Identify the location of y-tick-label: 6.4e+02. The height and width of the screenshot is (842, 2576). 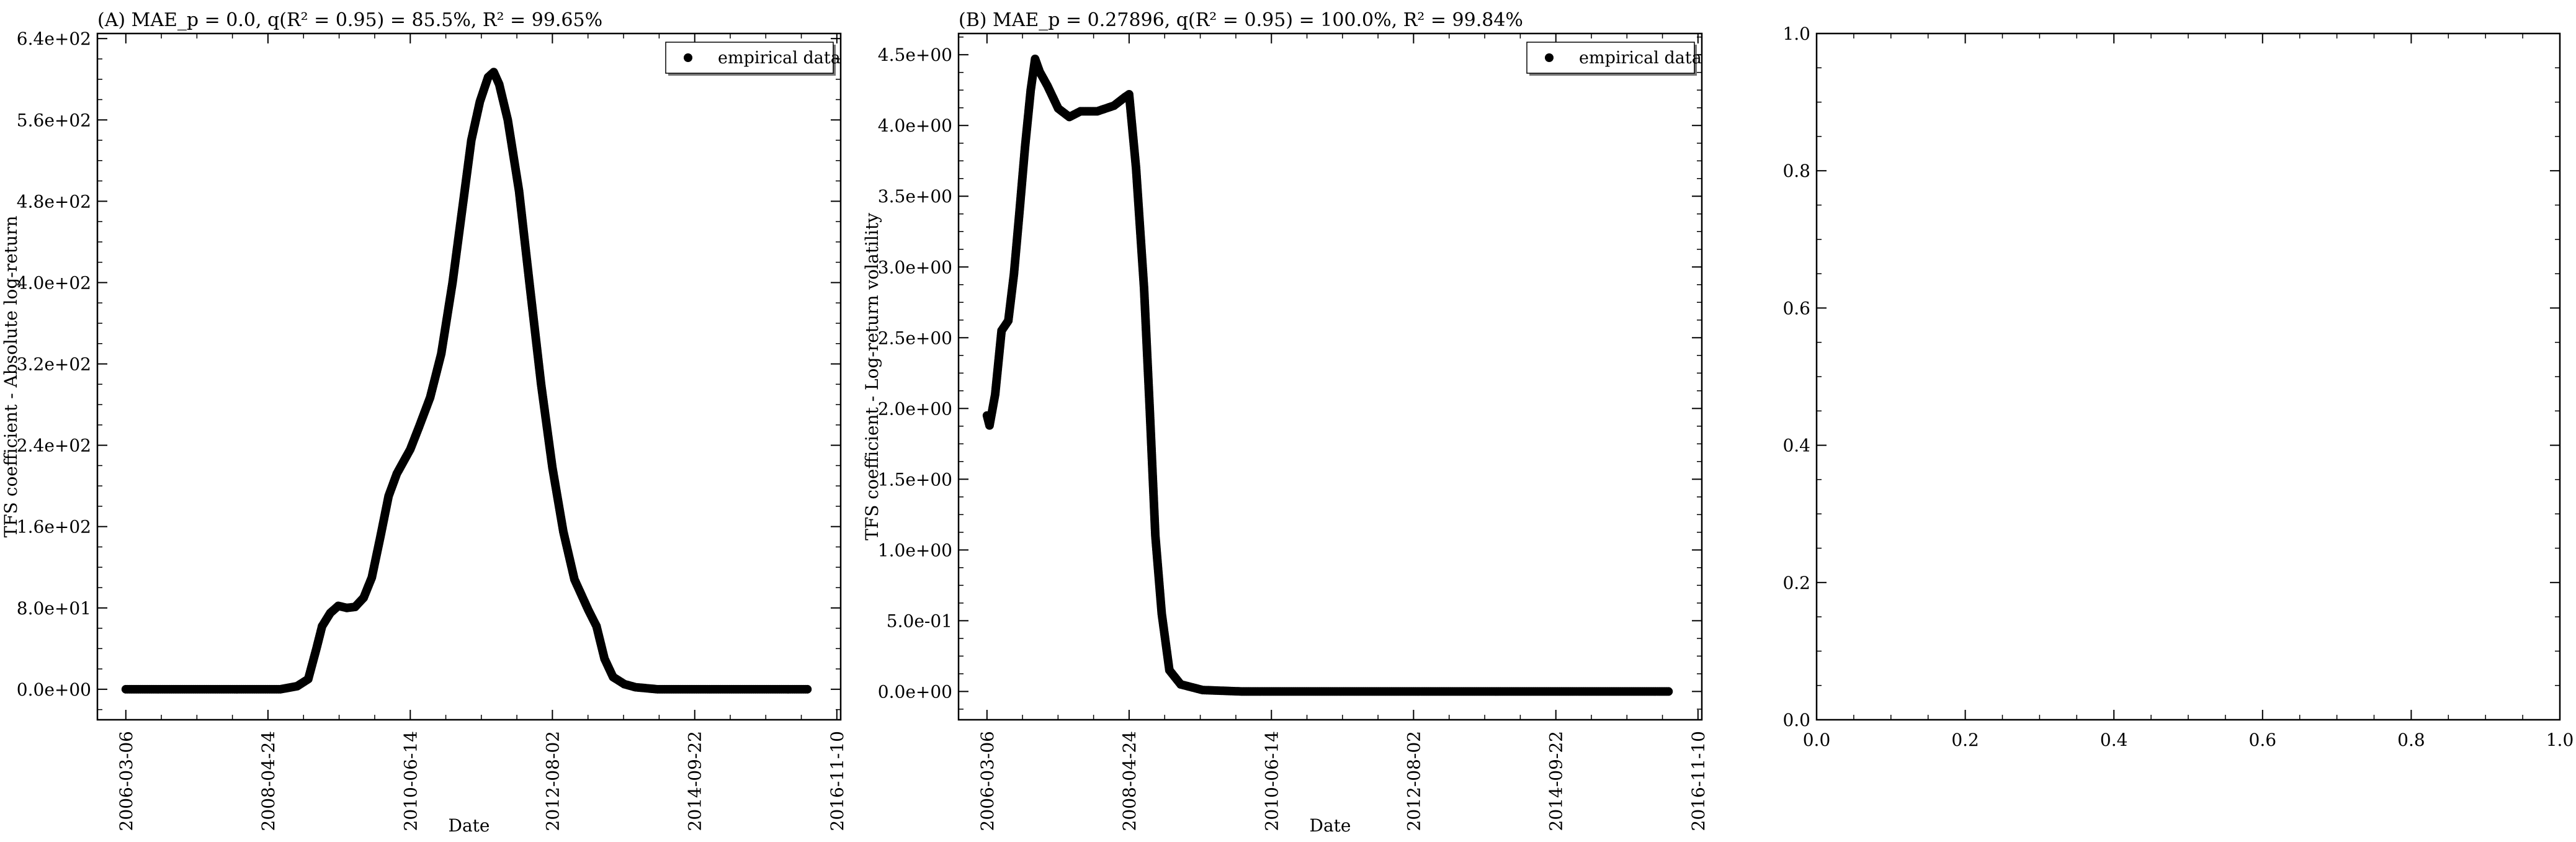
(54, 39).